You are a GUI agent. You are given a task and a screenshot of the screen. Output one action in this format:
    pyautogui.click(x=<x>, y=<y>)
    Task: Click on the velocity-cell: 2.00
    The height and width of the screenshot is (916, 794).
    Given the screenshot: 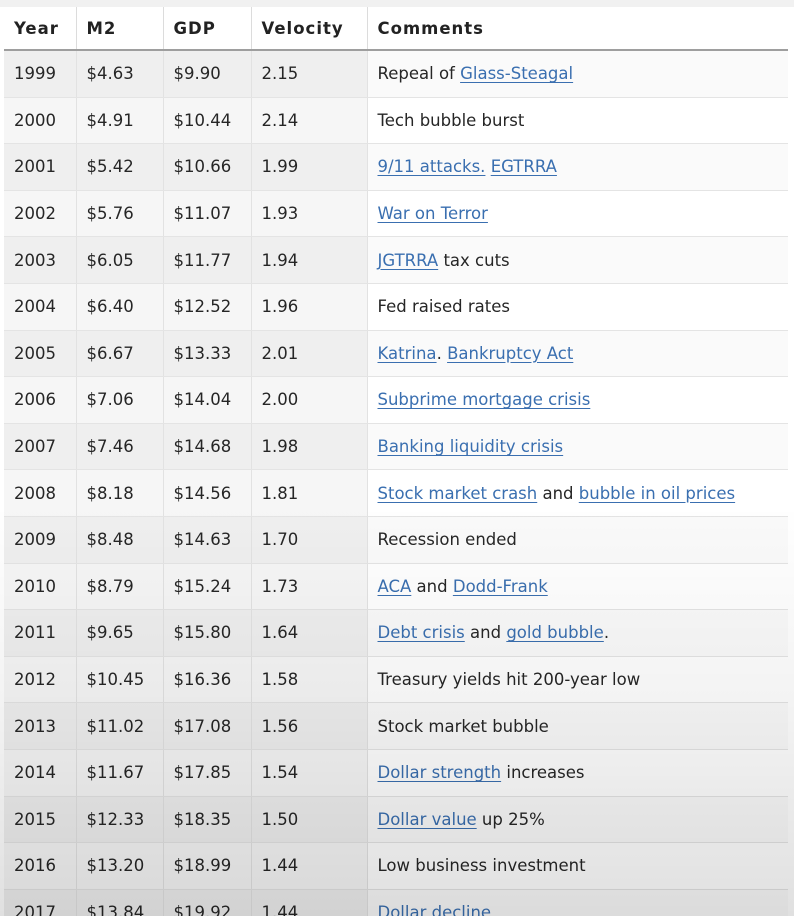 What is the action you would take?
    pyautogui.click(x=309, y=400)
    